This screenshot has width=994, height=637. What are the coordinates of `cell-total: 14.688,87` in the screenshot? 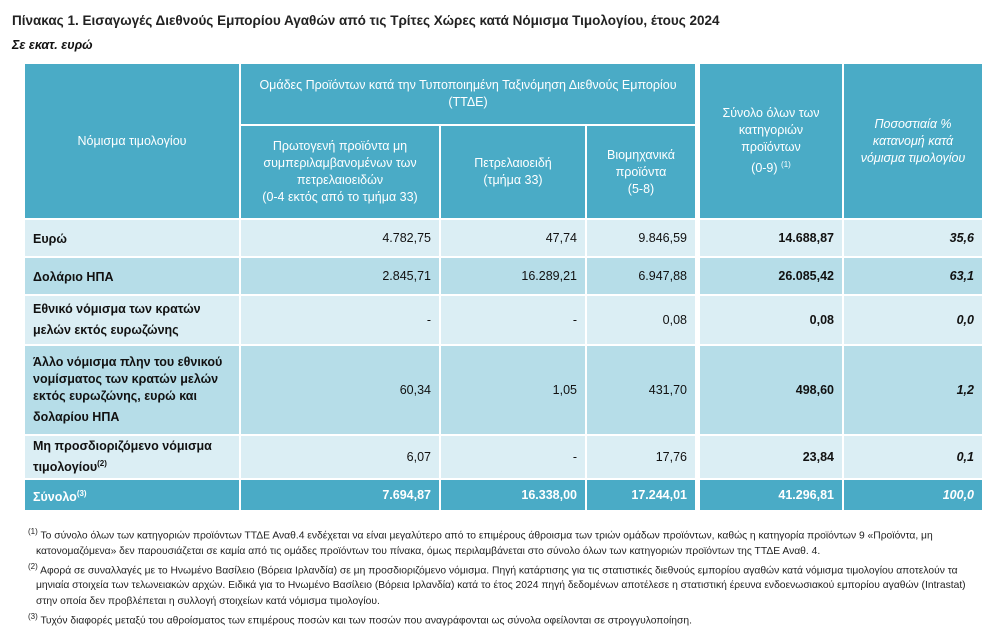 It's located at (771, 238).